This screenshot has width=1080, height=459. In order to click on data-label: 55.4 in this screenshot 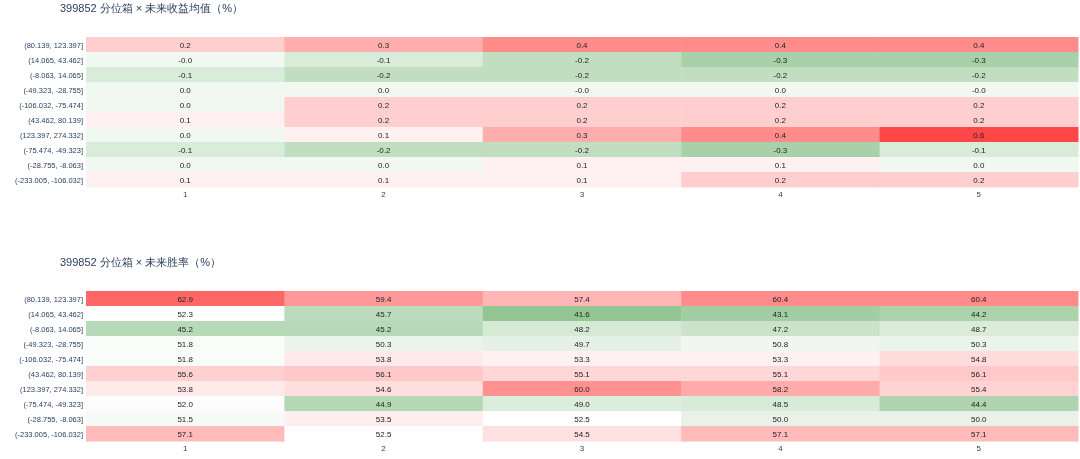, I will do `click(979, 389)`.